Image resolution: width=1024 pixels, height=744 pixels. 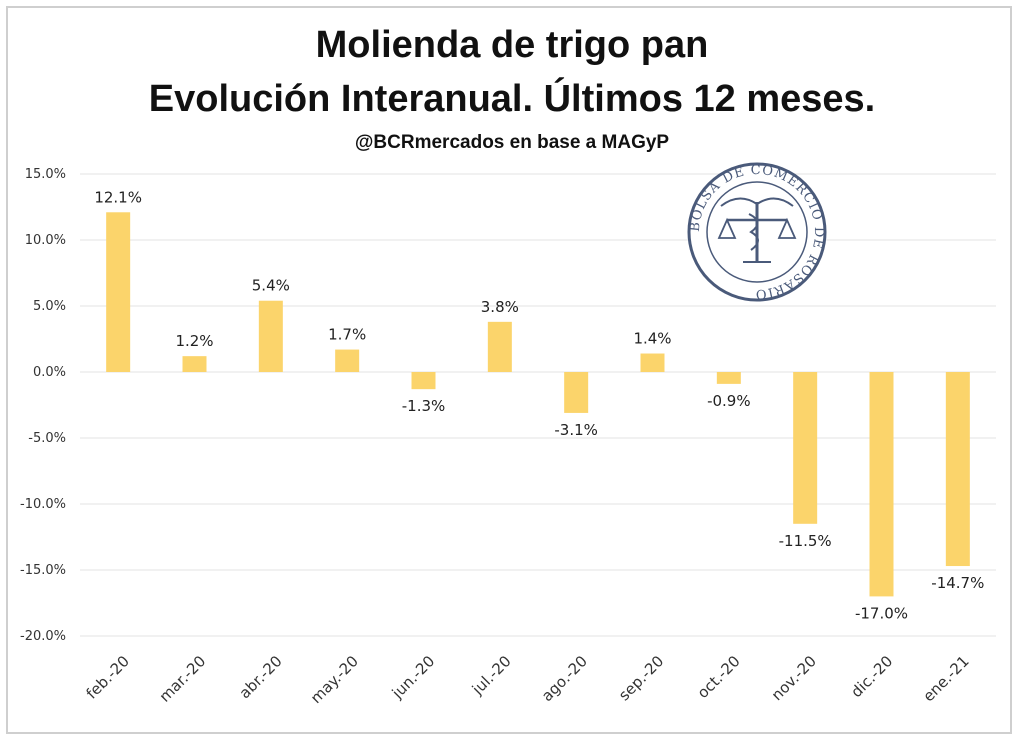 What do you see at coordinates (194, 341) in the screenshot?
I see `data-label: 1.2%` at bounding box center [194, 341].